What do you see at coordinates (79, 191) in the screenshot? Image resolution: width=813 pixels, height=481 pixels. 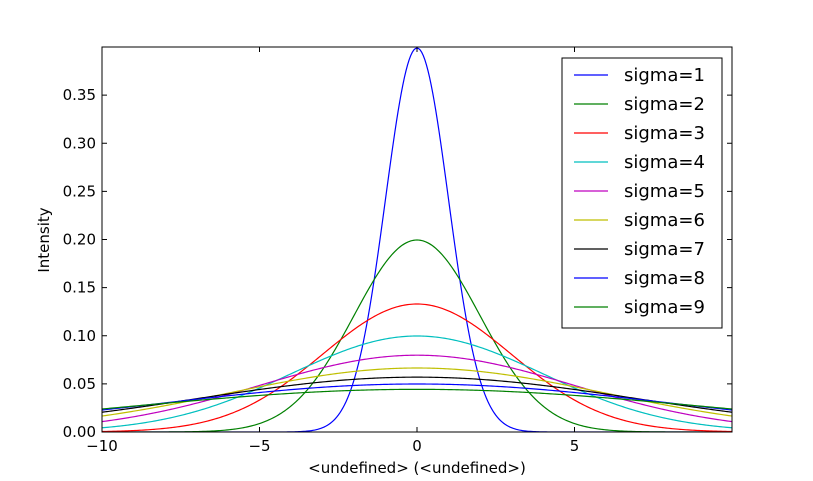 I see `y-tick-label: 0.25` at bounding box center [79, 191].